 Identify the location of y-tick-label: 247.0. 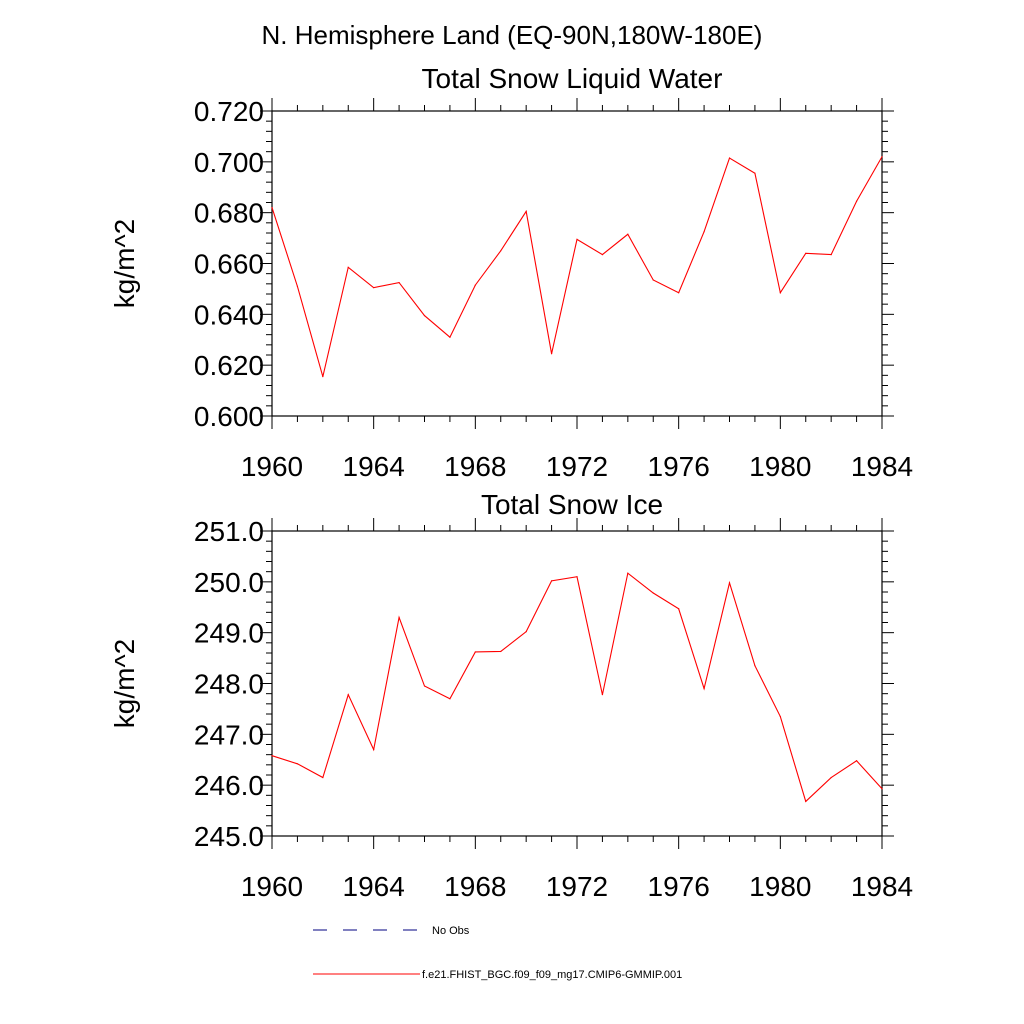
(229, 734).